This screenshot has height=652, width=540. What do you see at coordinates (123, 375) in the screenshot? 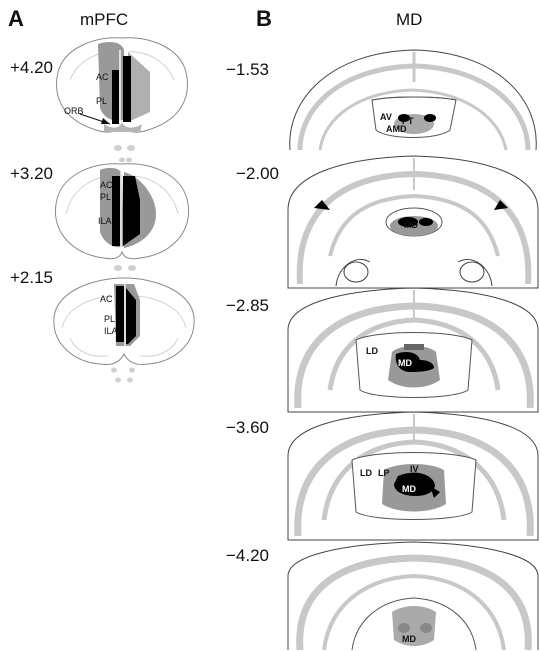
I see `olfactory-dots-a3` at bounding box center [123, 375].